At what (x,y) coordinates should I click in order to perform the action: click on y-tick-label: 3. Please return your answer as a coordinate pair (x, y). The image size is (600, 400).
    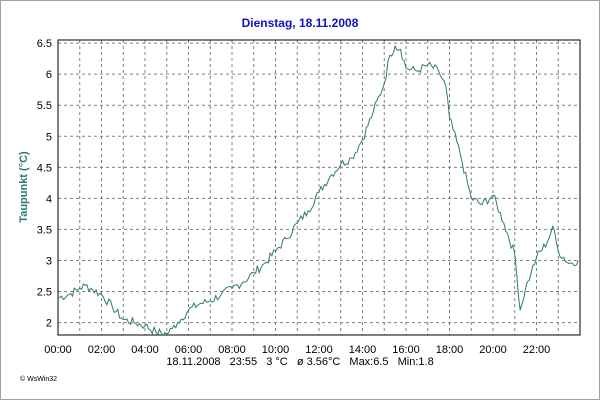
    Looking at the image, I should click on (49, 261).